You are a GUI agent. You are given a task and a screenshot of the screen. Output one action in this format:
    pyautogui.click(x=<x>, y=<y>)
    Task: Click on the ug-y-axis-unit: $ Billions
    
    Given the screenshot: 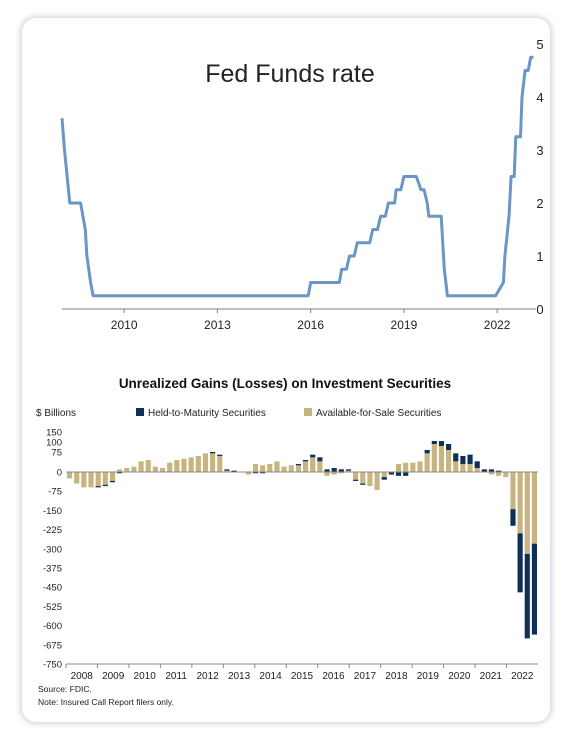 What is the action you would take?
    pyautogui.click(x=56, y=413)
    